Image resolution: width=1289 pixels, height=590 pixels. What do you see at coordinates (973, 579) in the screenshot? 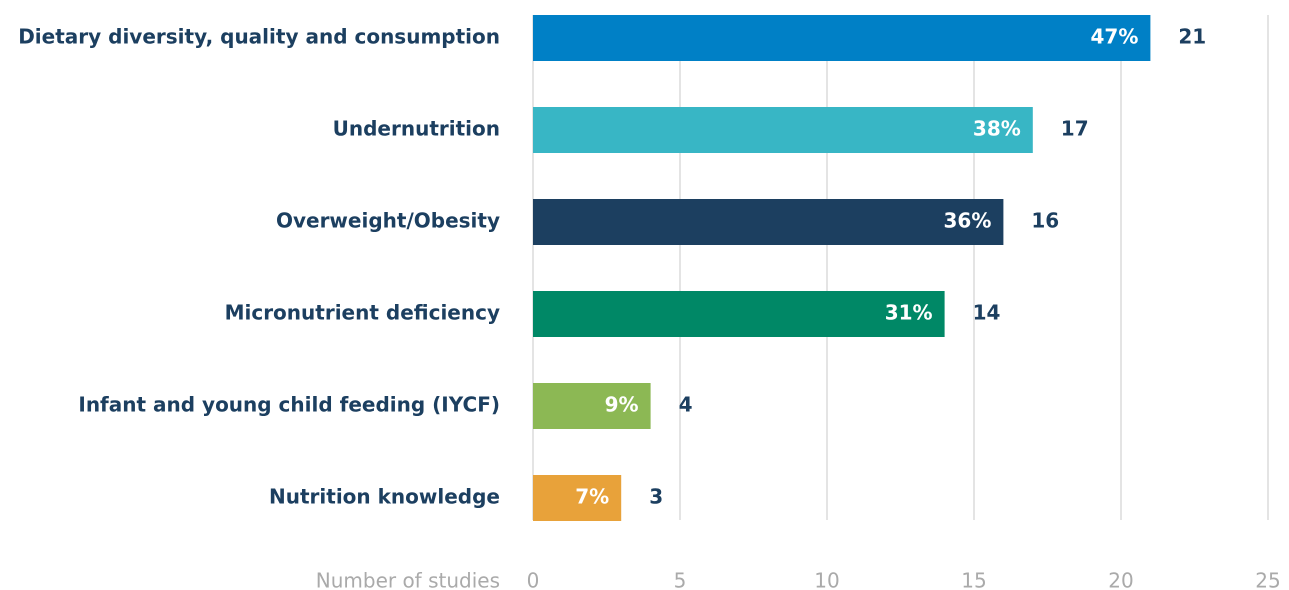
I see `x-tick-label: 15` at bounding box center [973, 579].